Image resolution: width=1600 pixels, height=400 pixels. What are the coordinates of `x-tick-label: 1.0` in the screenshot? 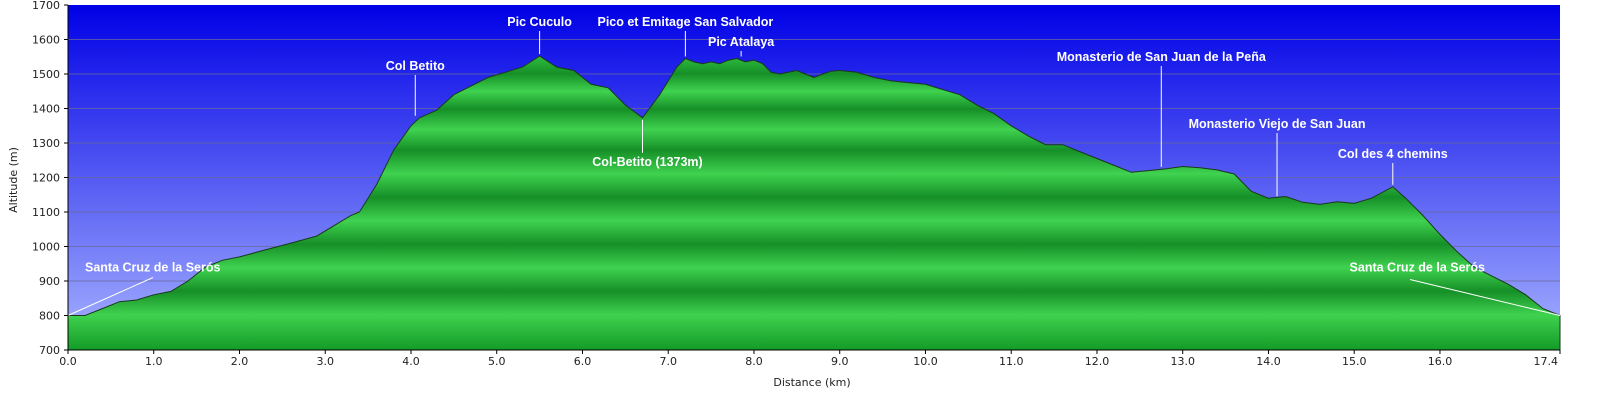 It's located at (154, 361).